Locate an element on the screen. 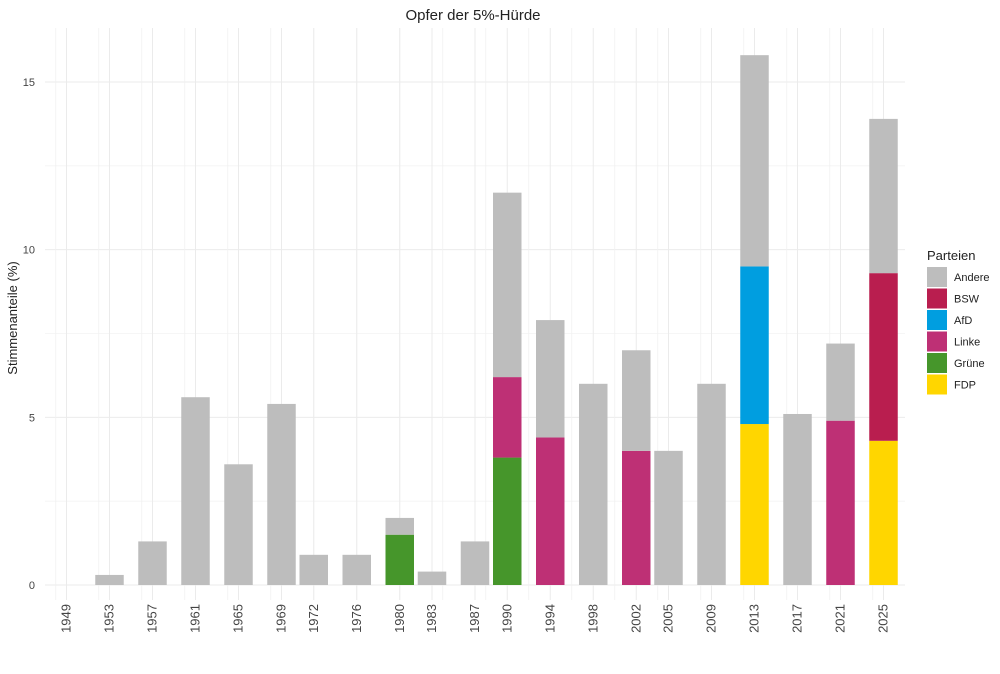 The height and width of the screenshot is (674, 1000). legend-label: Linke is located at coordinates (967, 343).